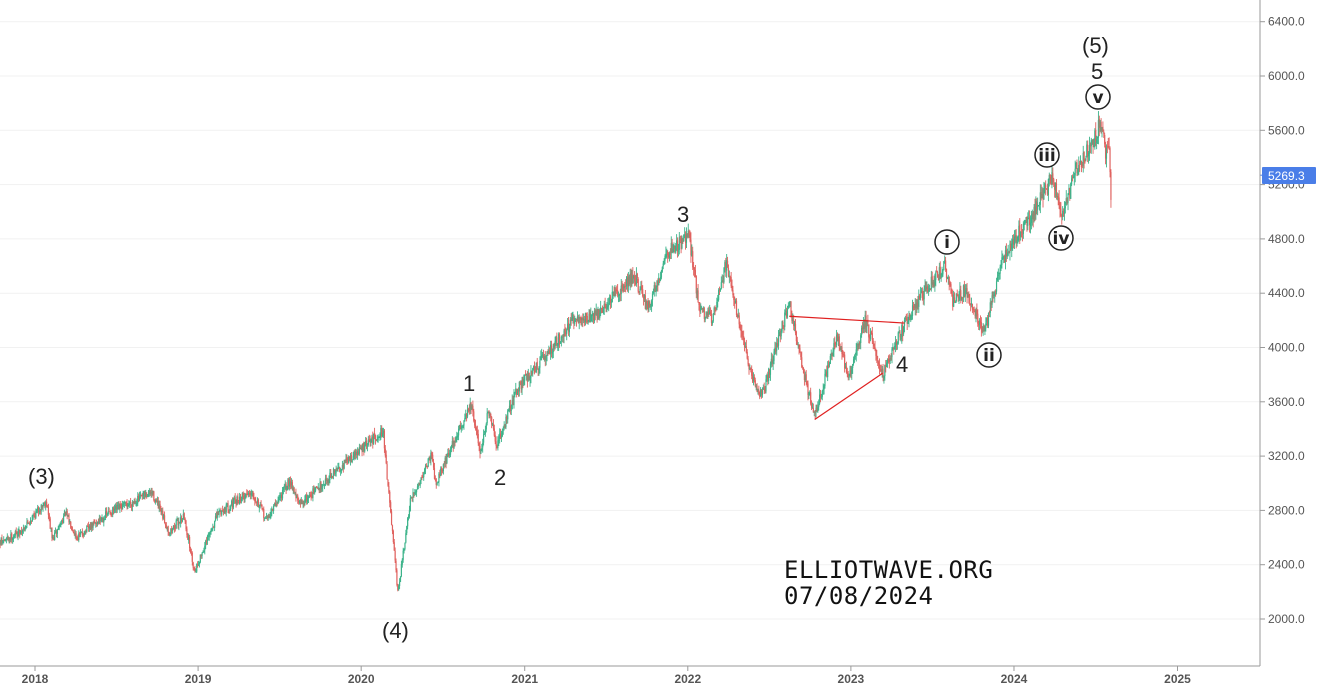 The height and width of the screenshot is (688, 1317). What do you see at coordinates (524, 679) in the screenshot?
I see `x-tick-label: 2021` at bounding box center [524, 679].